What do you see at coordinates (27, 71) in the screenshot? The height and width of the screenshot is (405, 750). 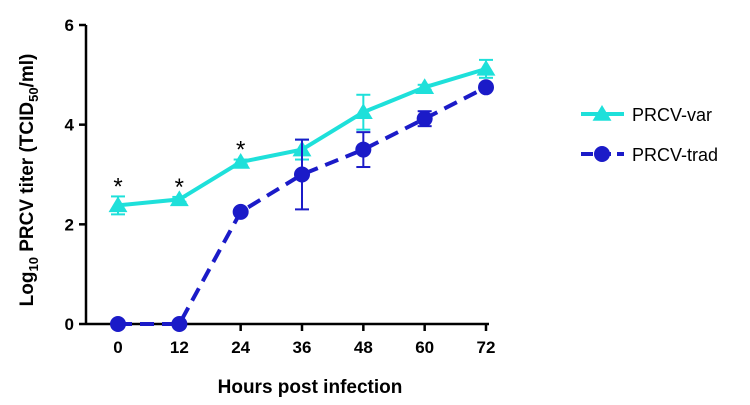 I see `y-axis-title-suffix: /ml)` at bounding box center [27, 71].